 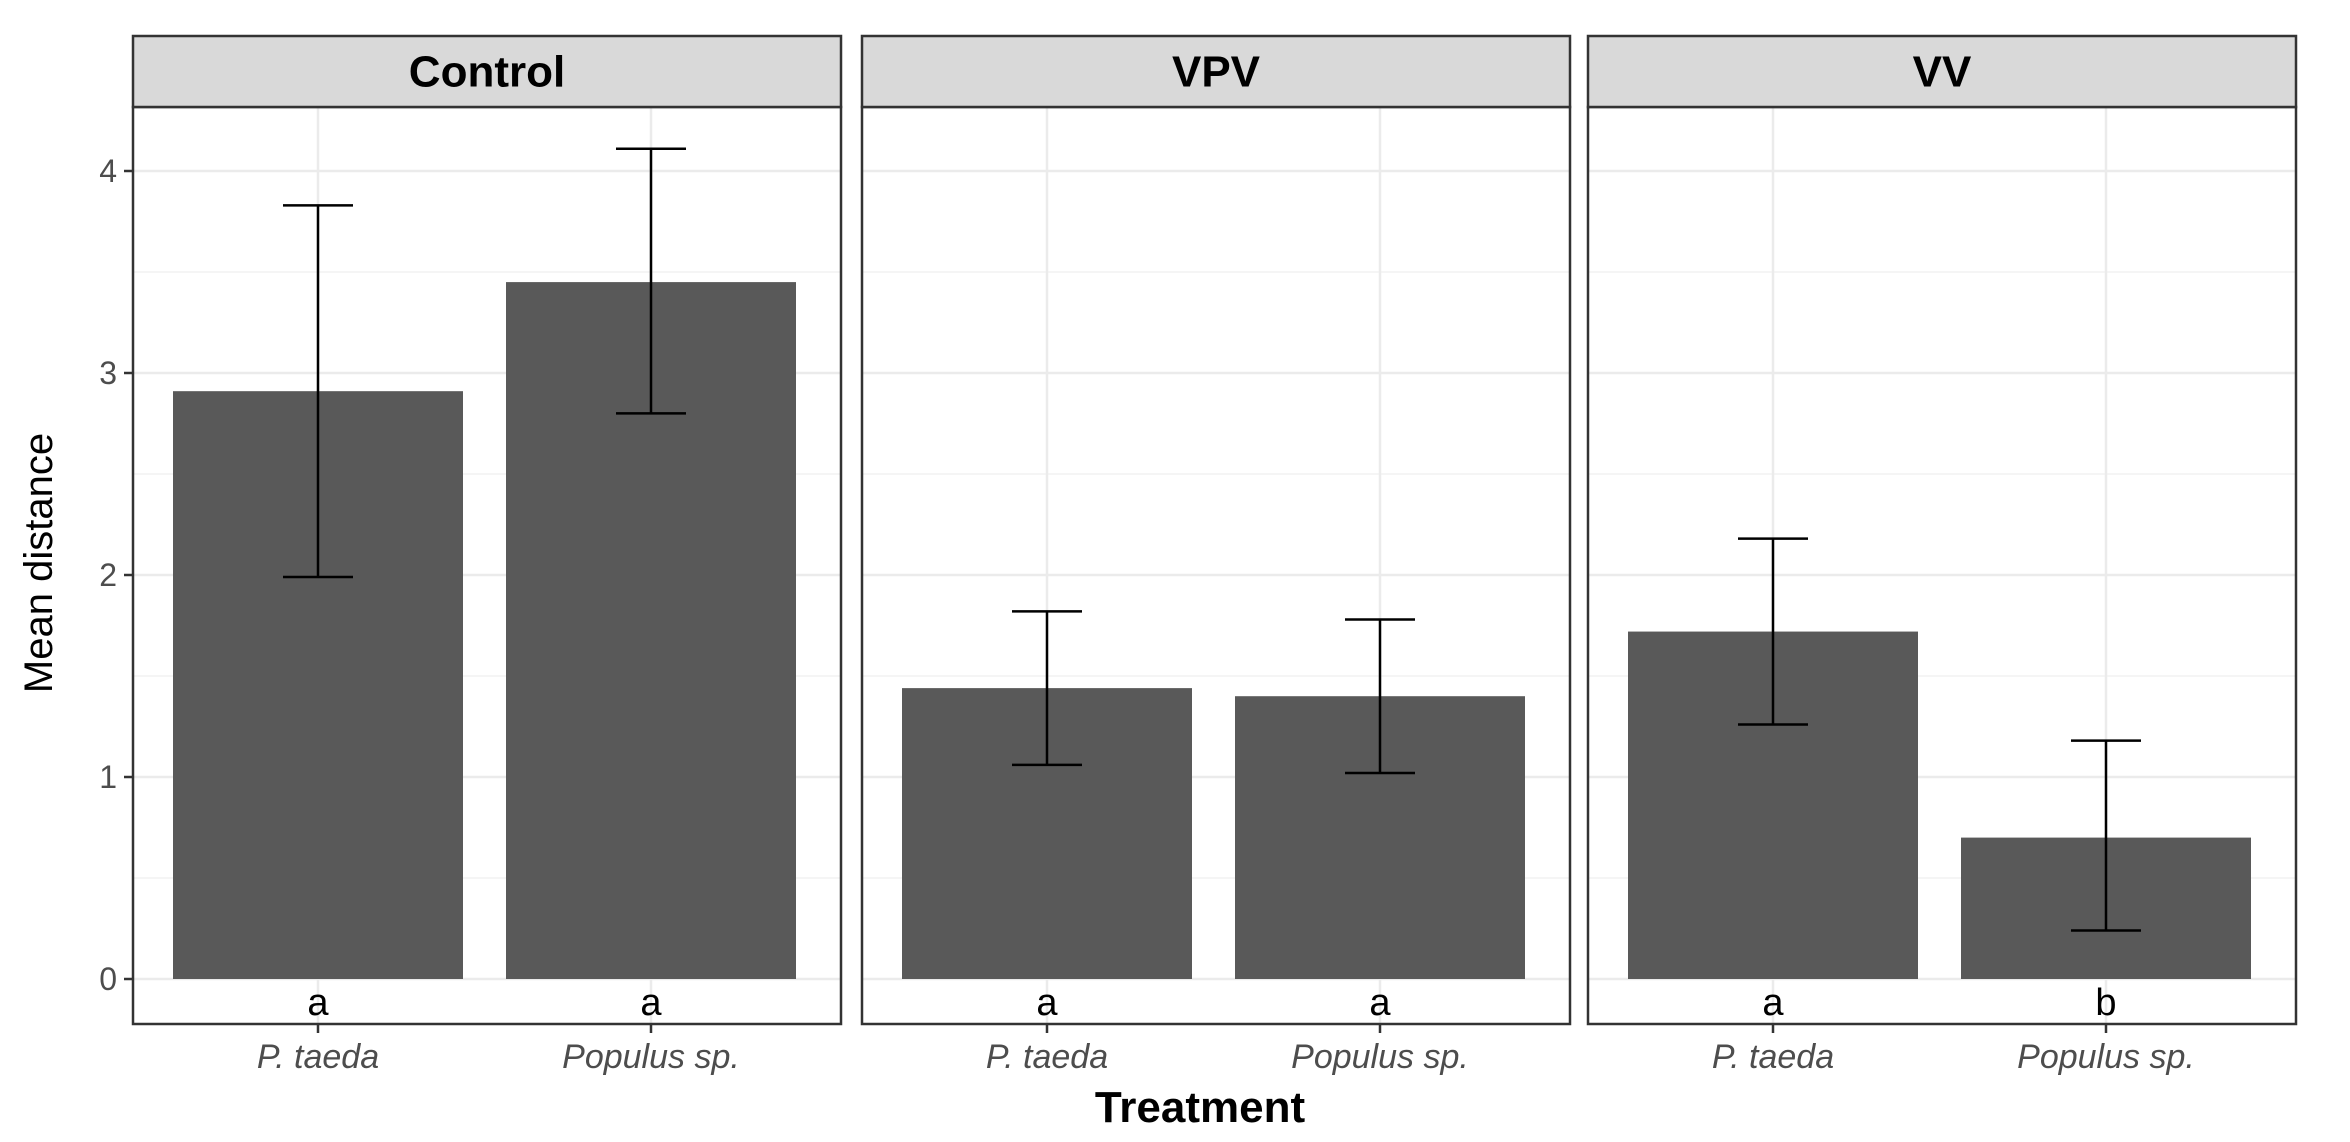 I want to click on significance-label: b, so click(x=2105, y=1003).